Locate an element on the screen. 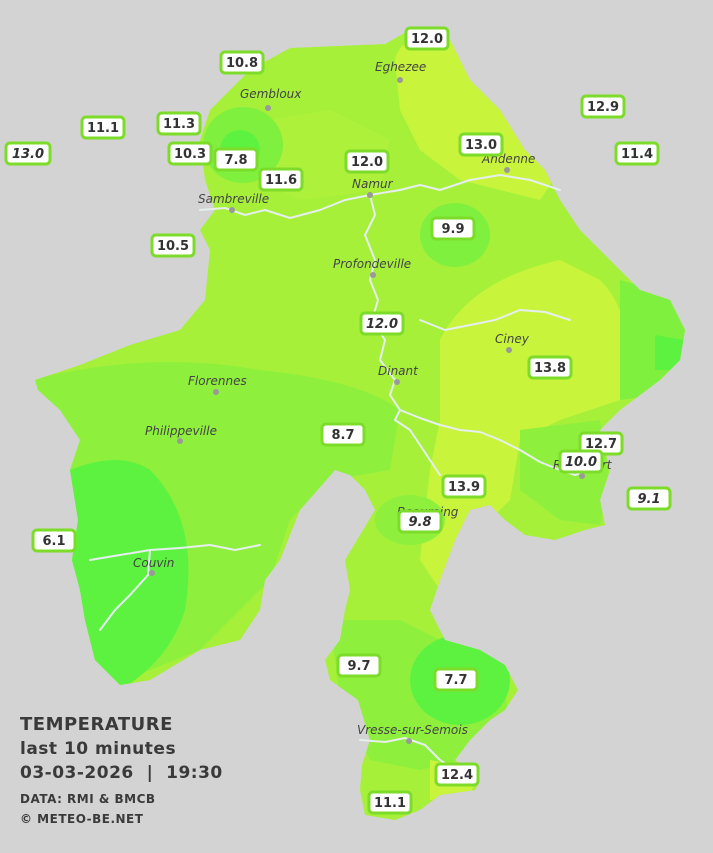 The height and width of the screenshot is (853, 713). station-value: 11.4 is located at coordinates (637, 154).